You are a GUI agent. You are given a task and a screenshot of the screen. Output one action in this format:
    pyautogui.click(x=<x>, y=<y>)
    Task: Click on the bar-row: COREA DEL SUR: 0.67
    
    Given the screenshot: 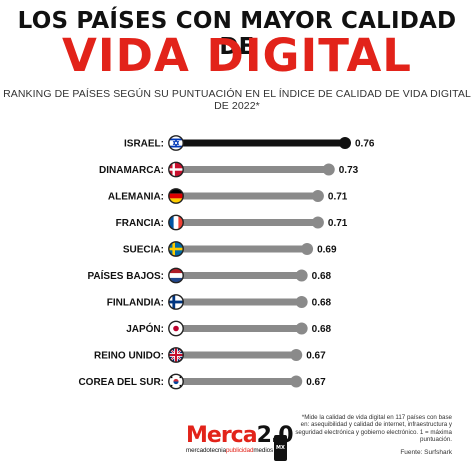 What is the action you would take?
    pyautogui.click(x=202, y=381)
    